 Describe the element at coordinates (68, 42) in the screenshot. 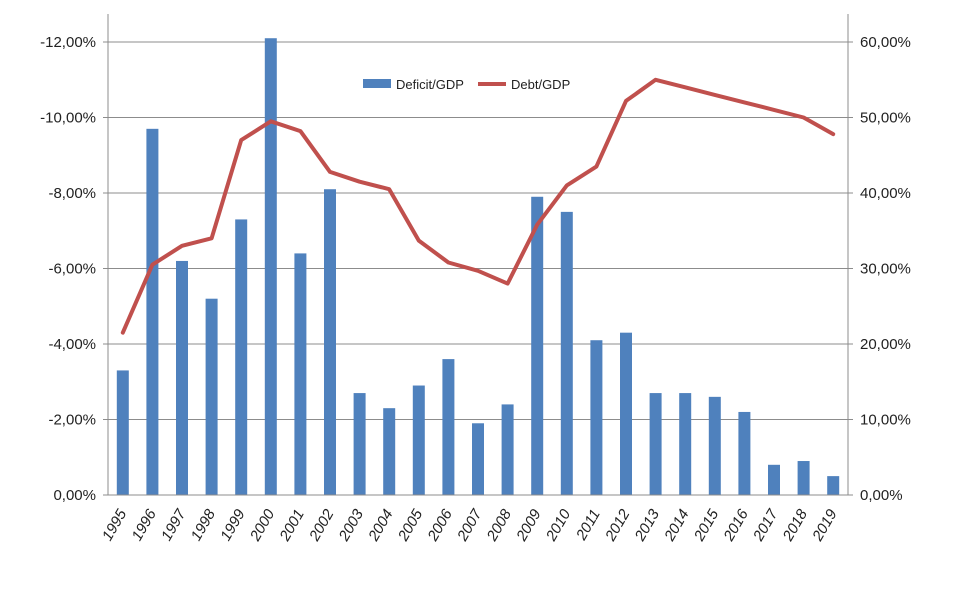

I see `left-tick-label: -12,00%` at that location.